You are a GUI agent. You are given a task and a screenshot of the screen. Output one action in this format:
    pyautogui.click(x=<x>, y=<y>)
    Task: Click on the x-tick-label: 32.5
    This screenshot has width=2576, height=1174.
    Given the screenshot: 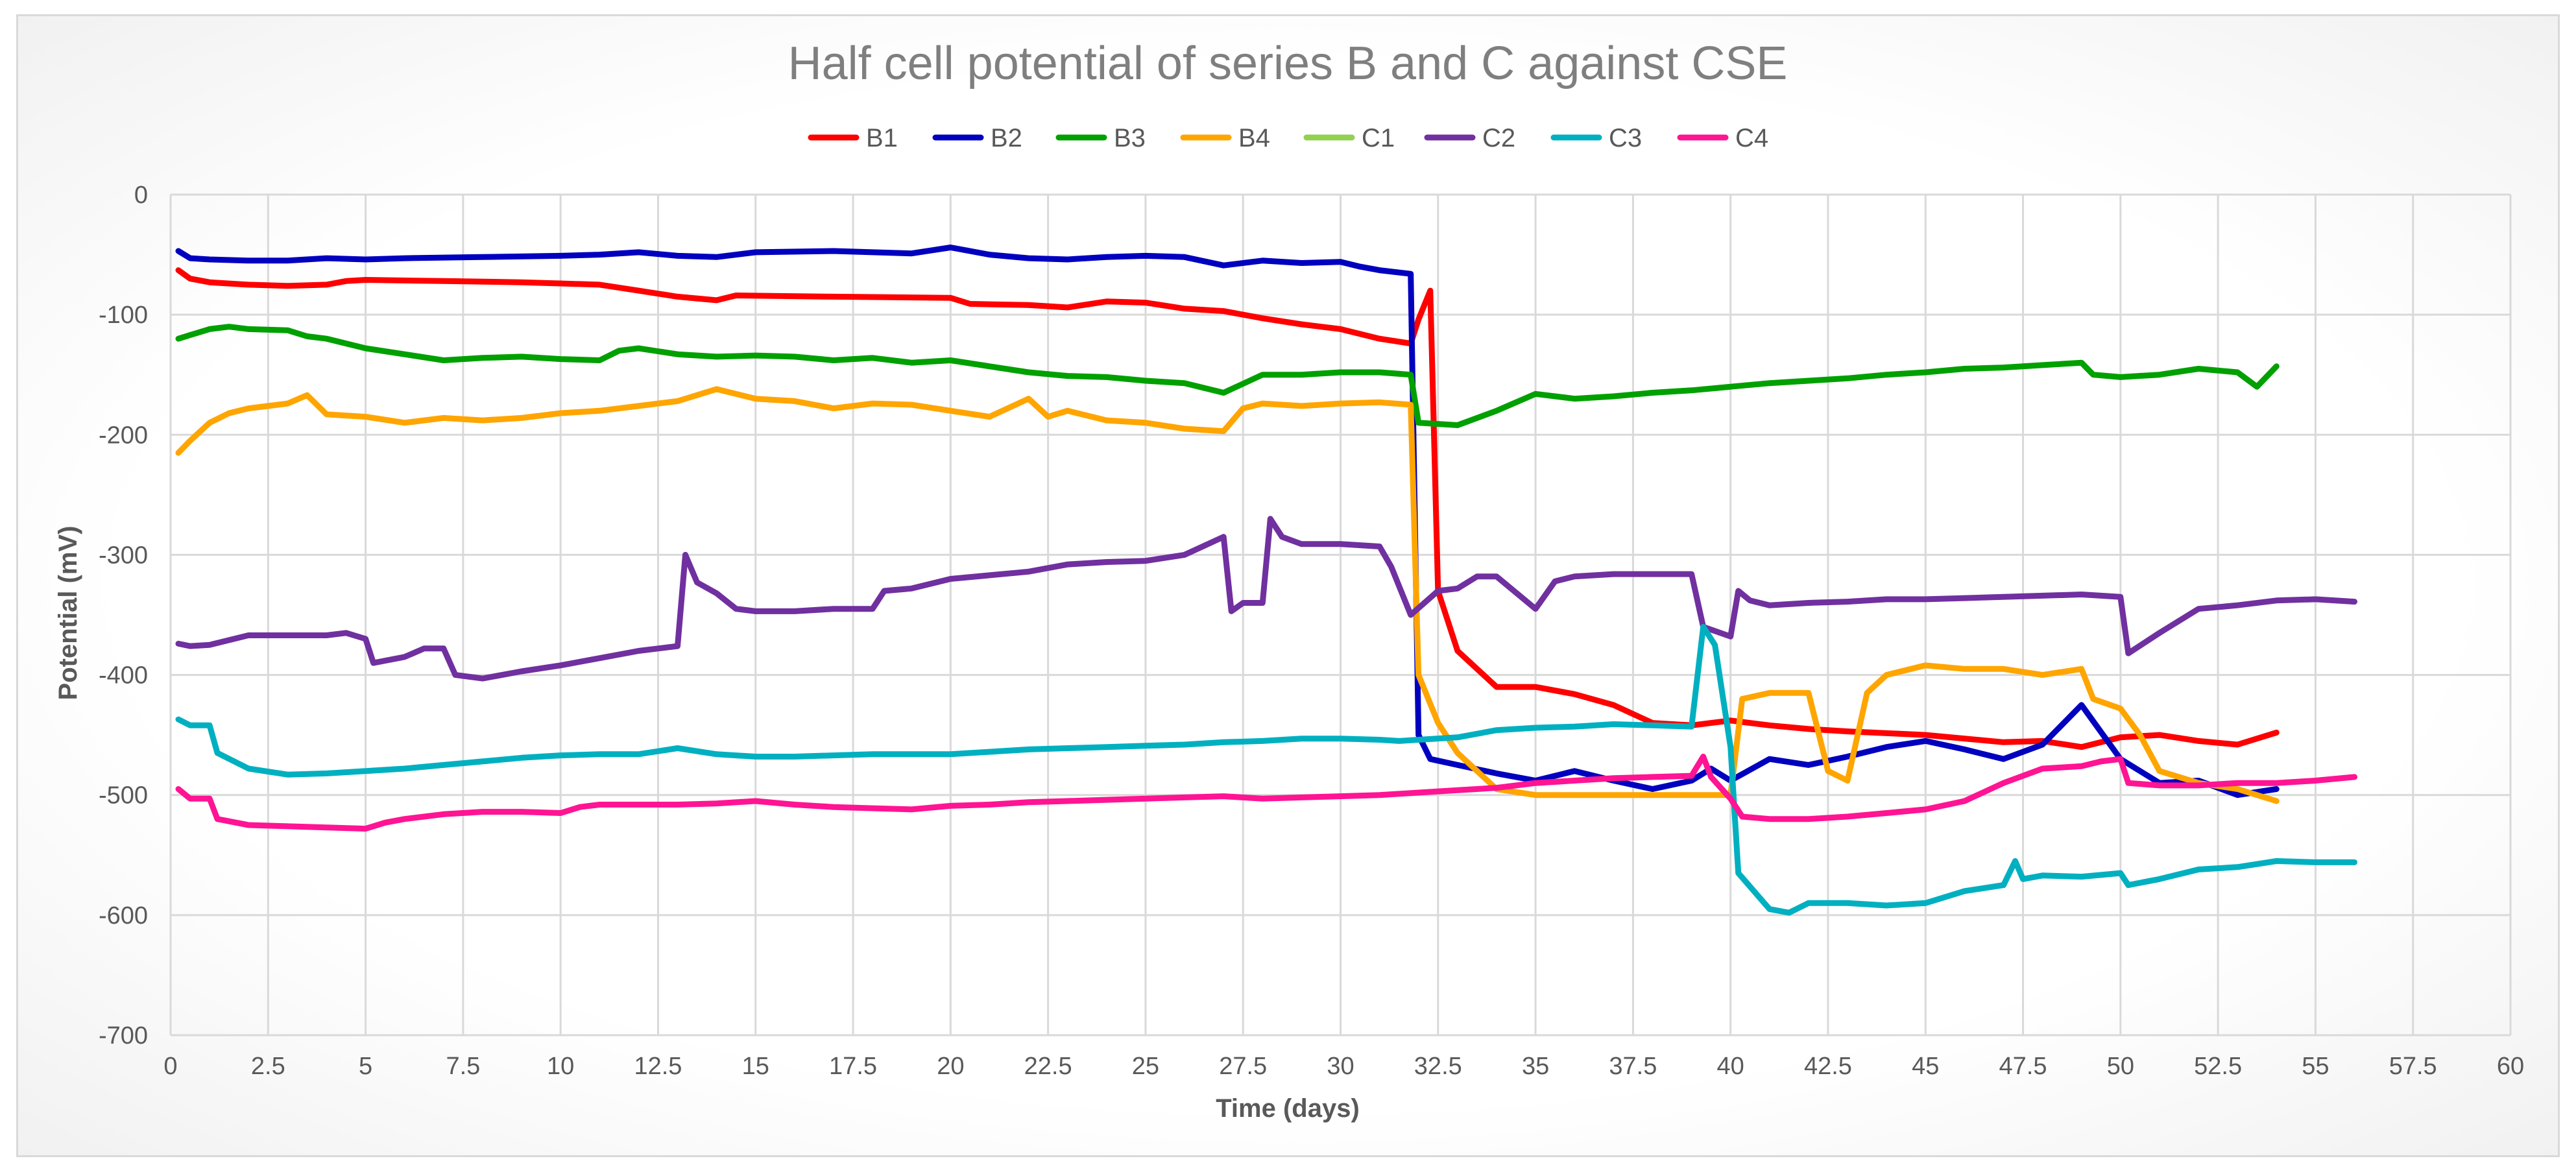 What is the action you would take?
    pyautogui.click(x=1438, y=1066)
    